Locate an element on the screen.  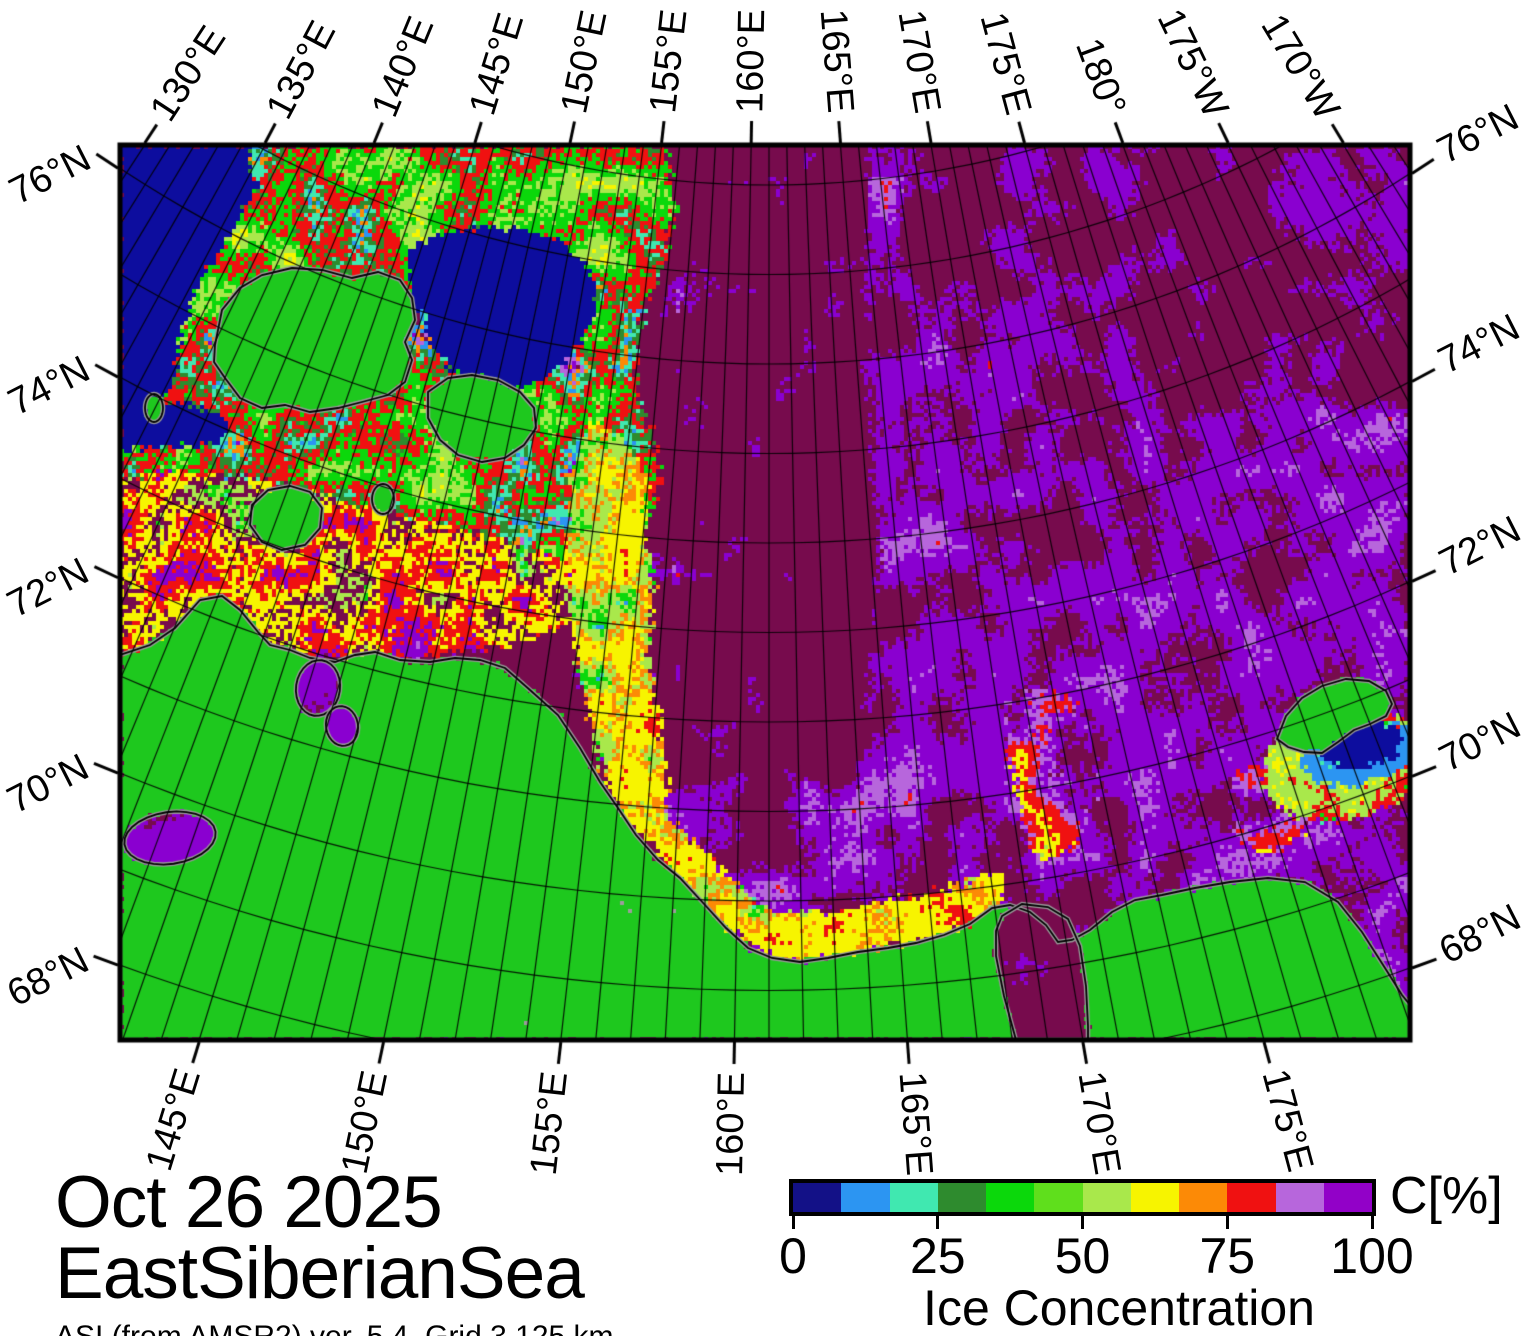
region-title: EastSiberianSea is located at coordinates (320, 1273).